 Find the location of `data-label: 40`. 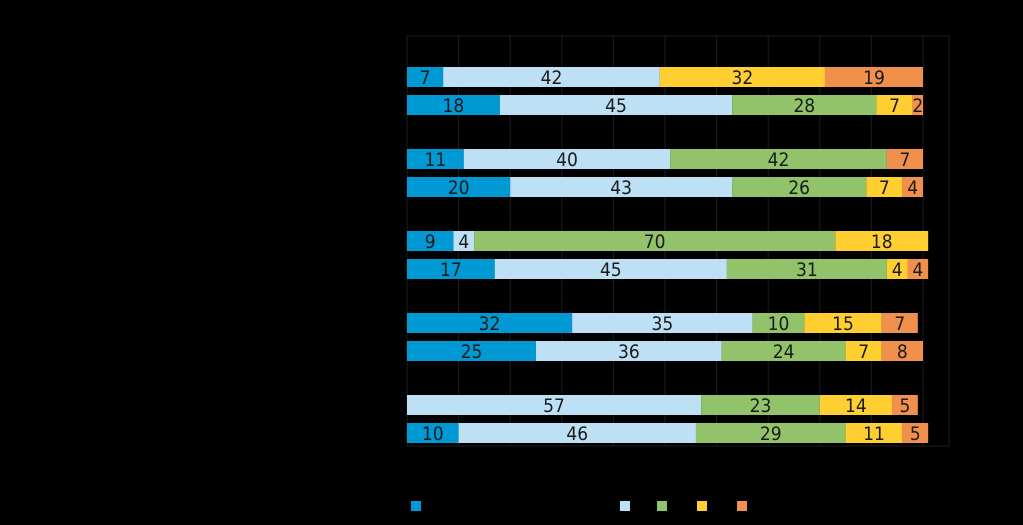

data-label: 40 is located at coordinates (567, 160).